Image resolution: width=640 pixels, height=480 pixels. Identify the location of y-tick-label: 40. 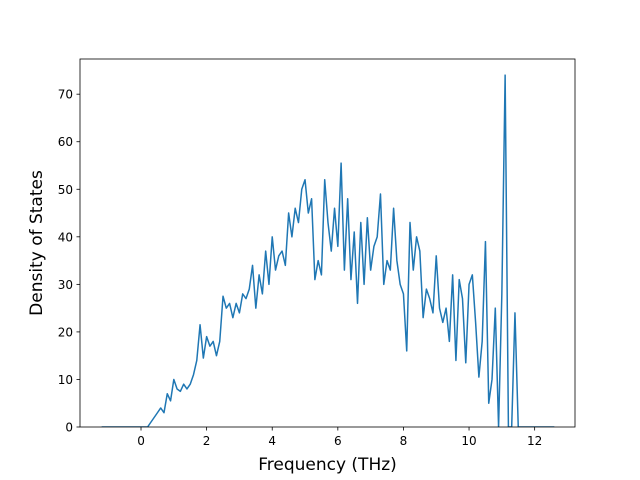
(65, 237).